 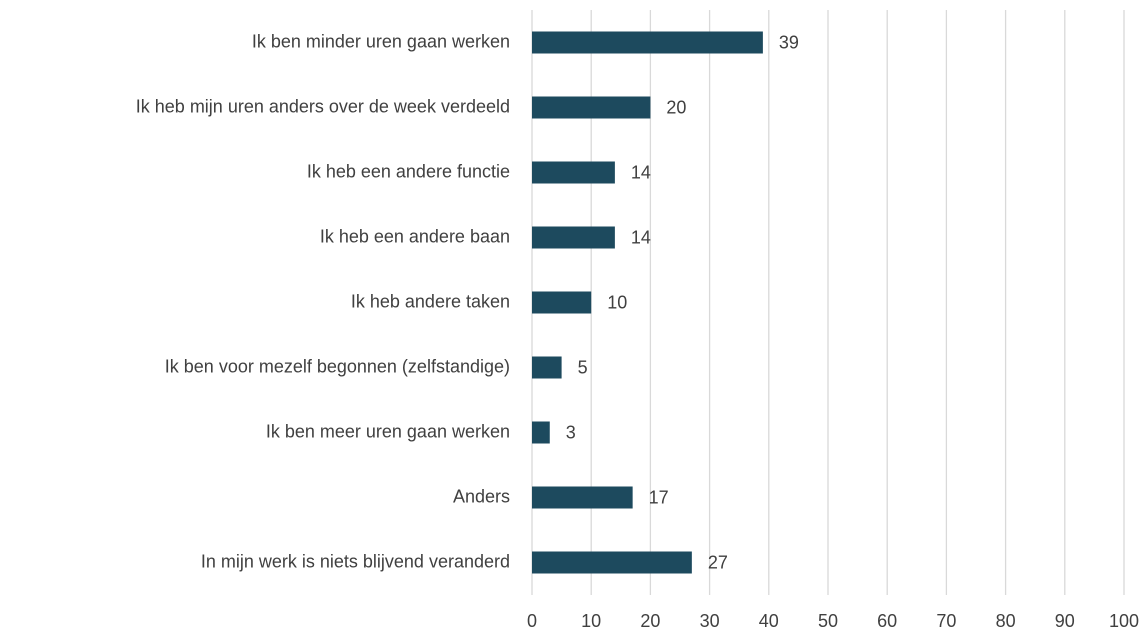 What do you see at coordinates (1065, 621) in the screenshot?
I see `x-tick-label: 90` at bounding box center [1065, 621].